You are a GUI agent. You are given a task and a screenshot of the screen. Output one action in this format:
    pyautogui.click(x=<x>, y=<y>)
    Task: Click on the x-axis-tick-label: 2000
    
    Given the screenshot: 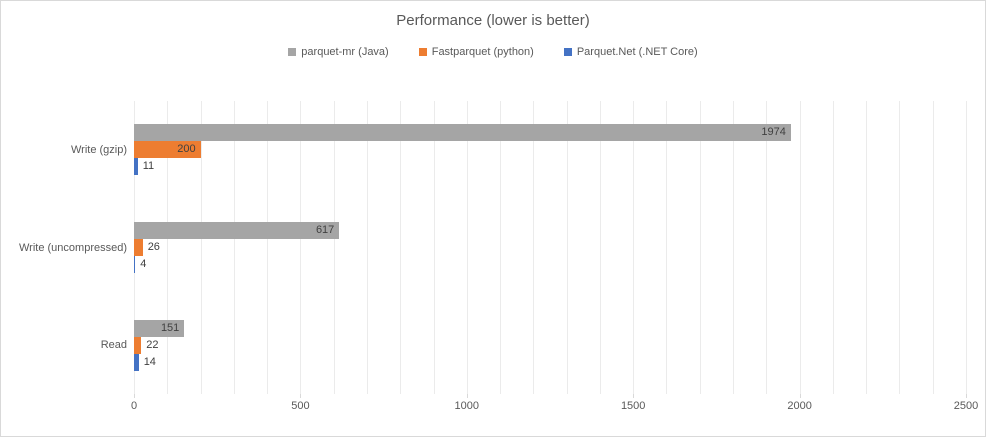 What is the action you would take?
    pyautogui.click(x=799, y=406)
    